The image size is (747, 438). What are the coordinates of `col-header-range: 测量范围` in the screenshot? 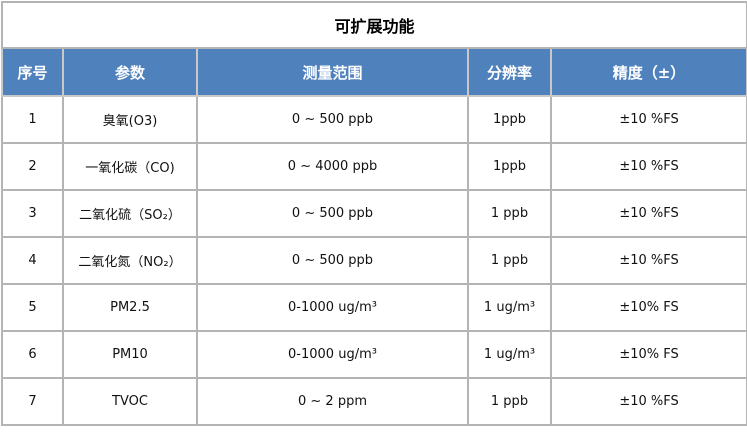 It's located at (332, 72).